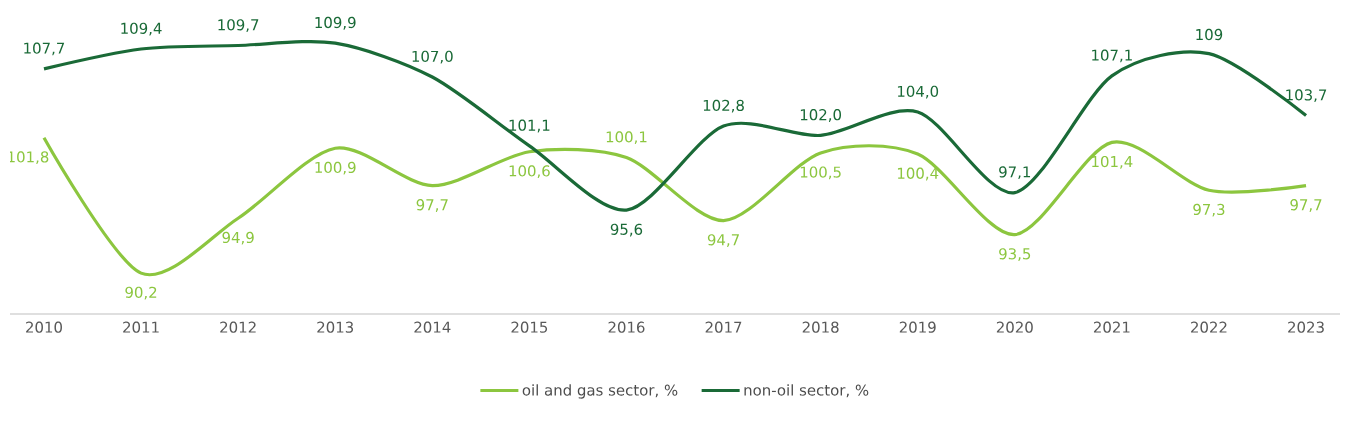 The height and width of the screenshot is (426, 1352). Describe the element at coordinates (1014, 327) in the screenshot. I see `x-tick-label: 2020` at that location.